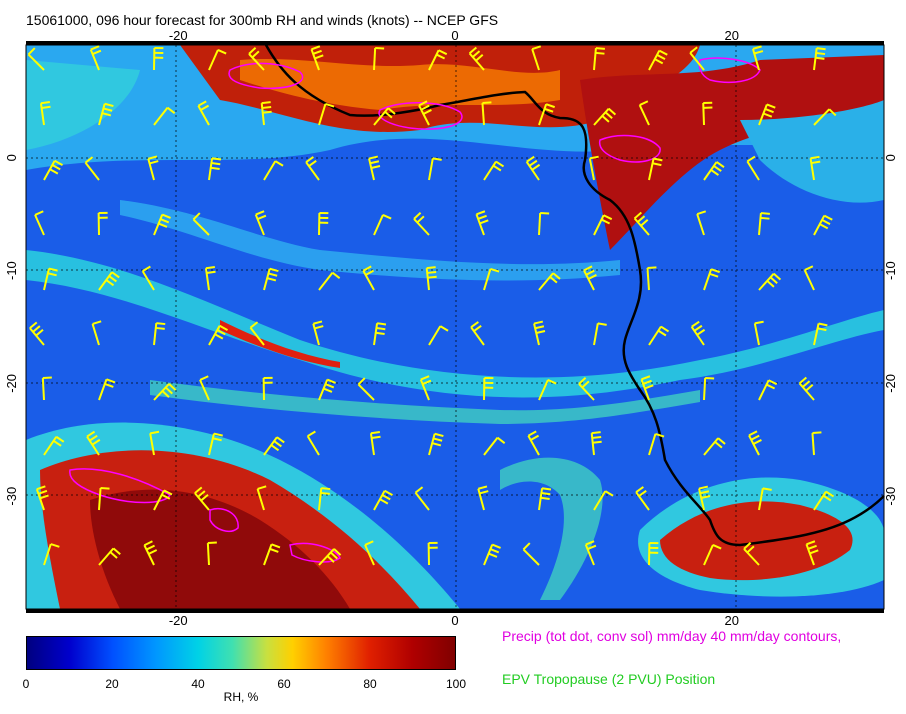 This screenshot has height=714, width=906. What do you see at coordinates (11, 383) in the screenshot?
I see `y-tick-label-left: -20` at bounding box center [11, 383].